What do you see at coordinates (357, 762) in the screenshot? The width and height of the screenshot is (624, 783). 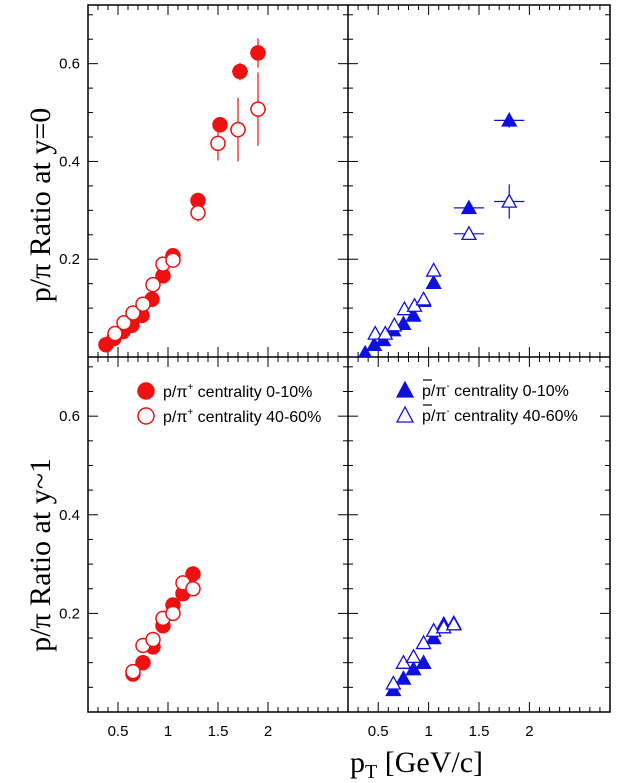 I see `x-axis-title-p: p` at bounding box center [357, 762].